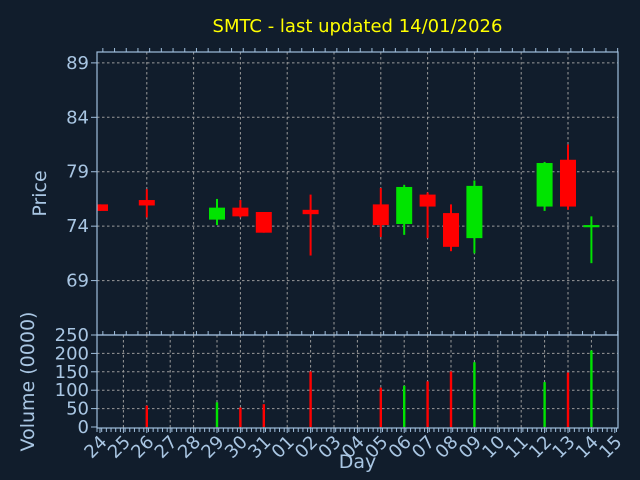 The width and height of the screenshot is (640, 480). I want to click on volume-plot, so click(369, 388).